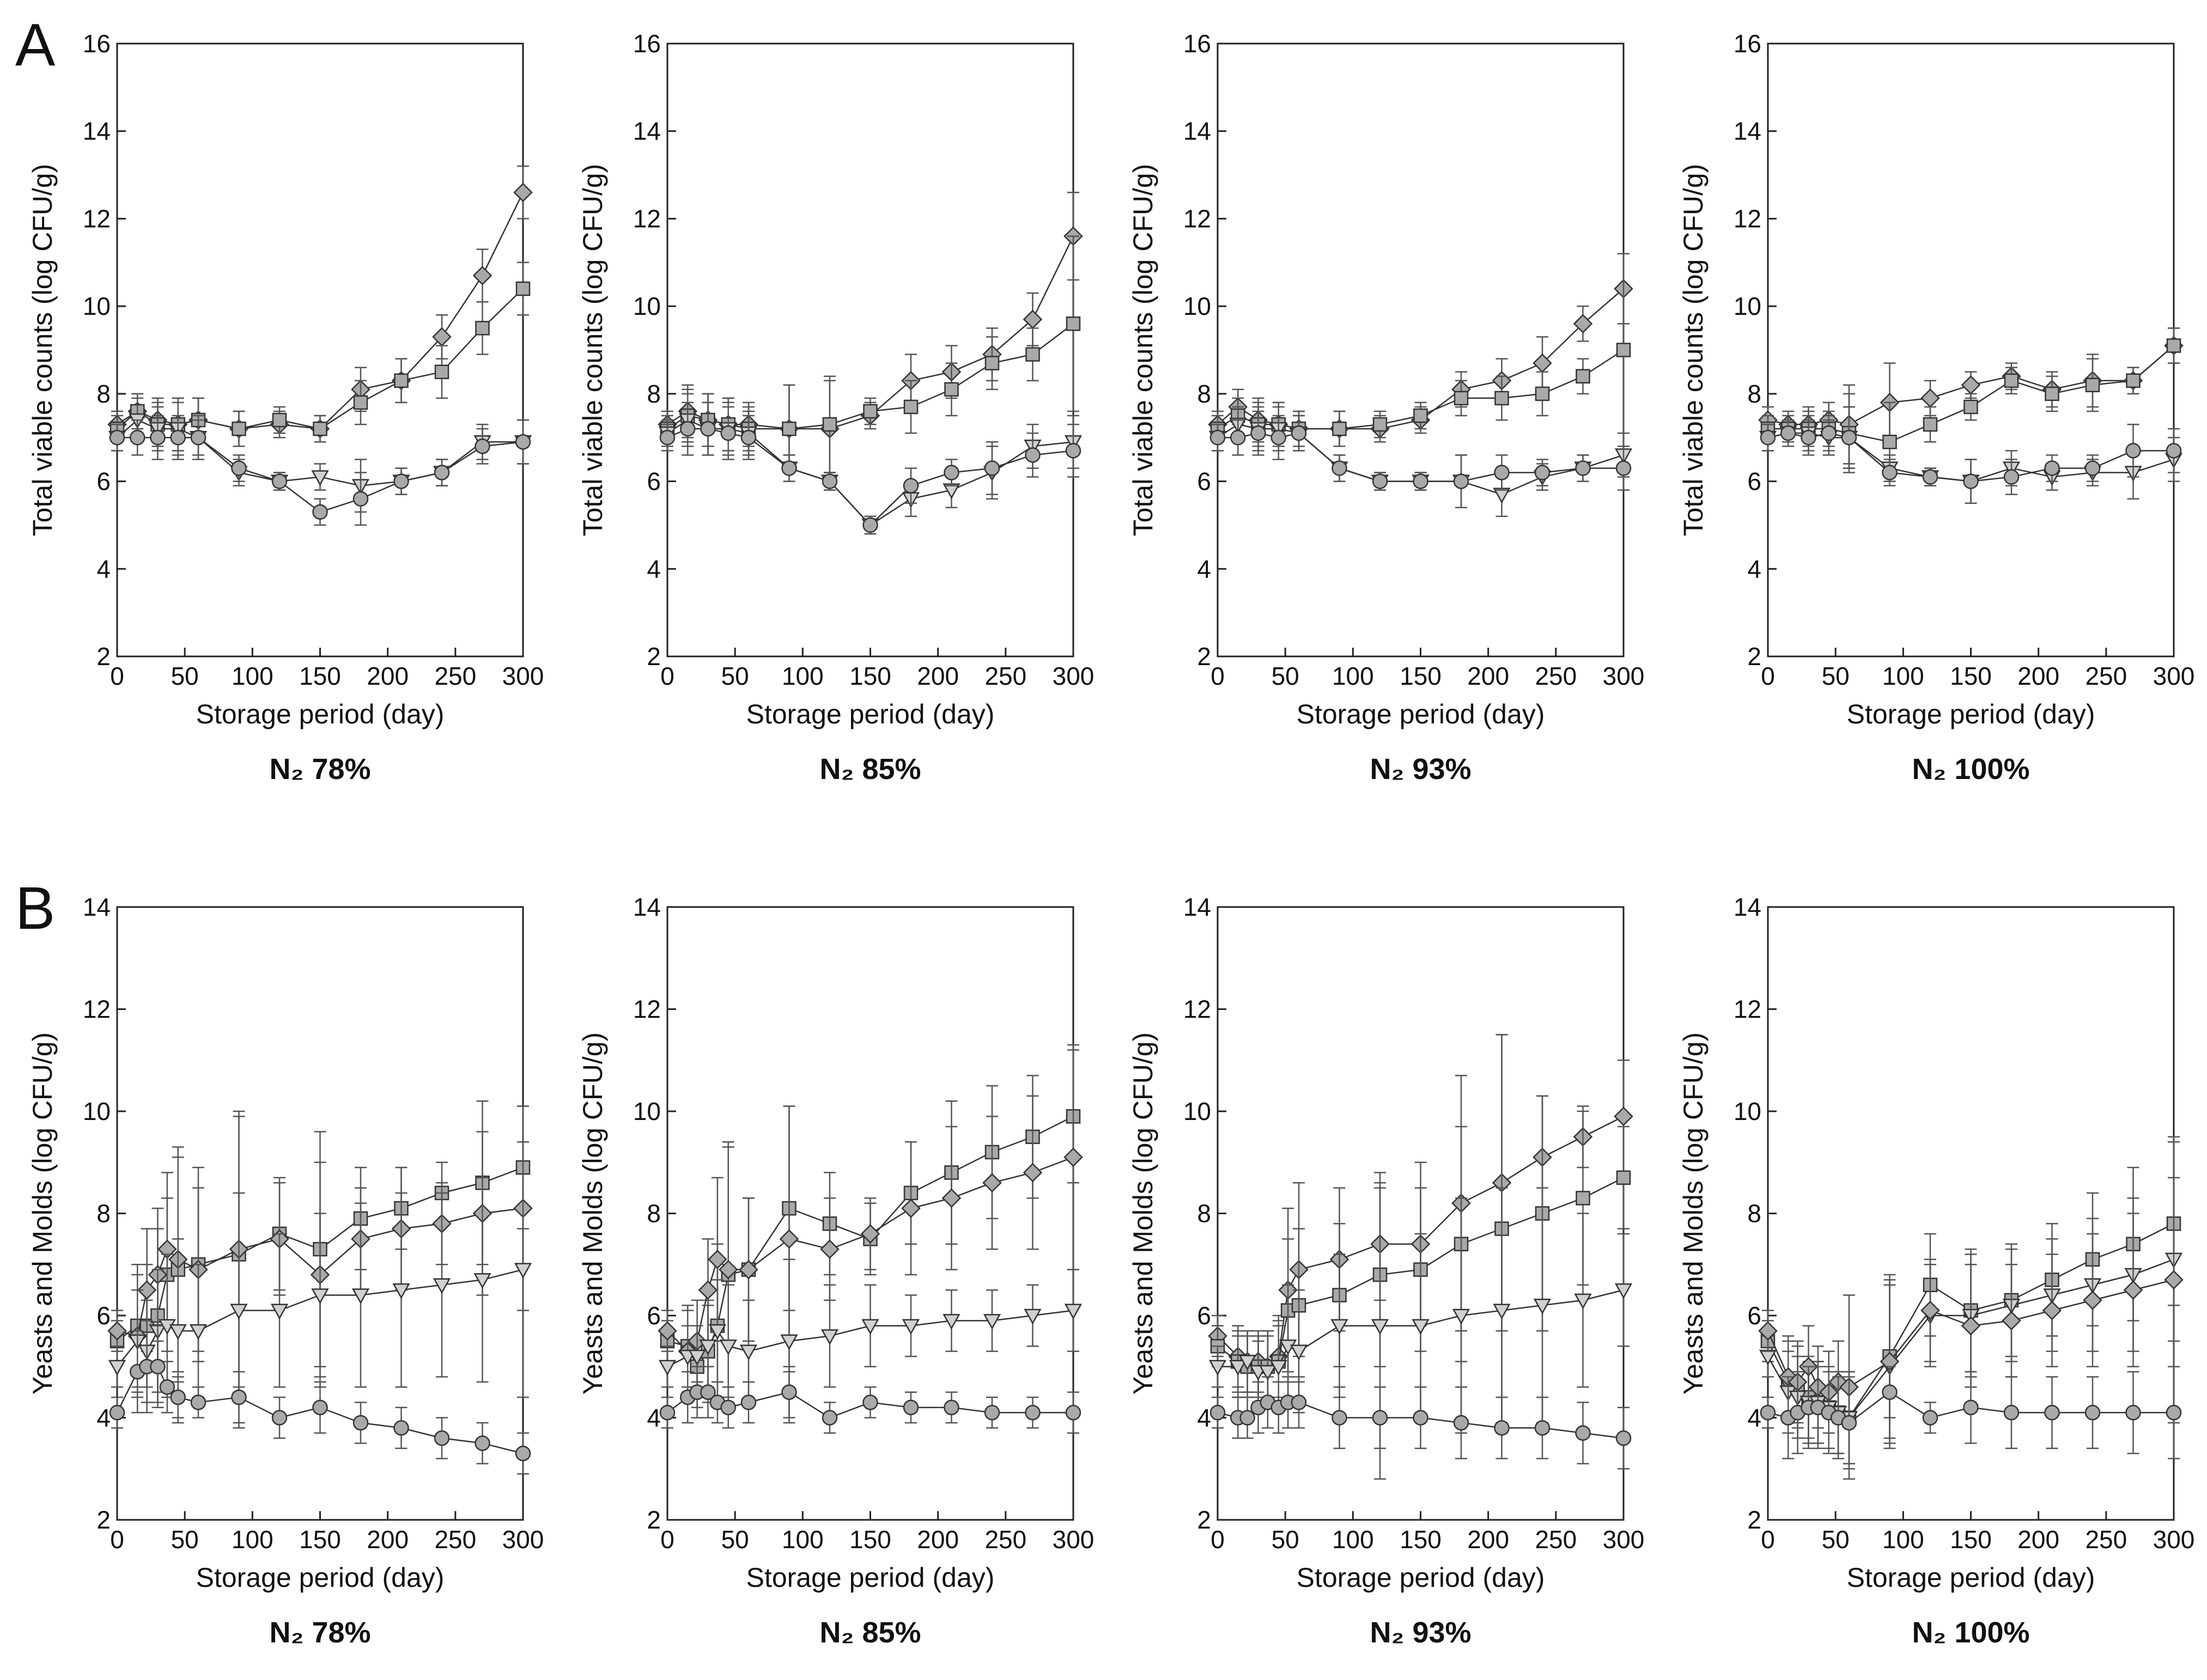  Describe the element at coordinates (1143, 1213) in the screenshot. I see `y-axis-title: Yeasts and Molds (log CFU/g)` at that location.